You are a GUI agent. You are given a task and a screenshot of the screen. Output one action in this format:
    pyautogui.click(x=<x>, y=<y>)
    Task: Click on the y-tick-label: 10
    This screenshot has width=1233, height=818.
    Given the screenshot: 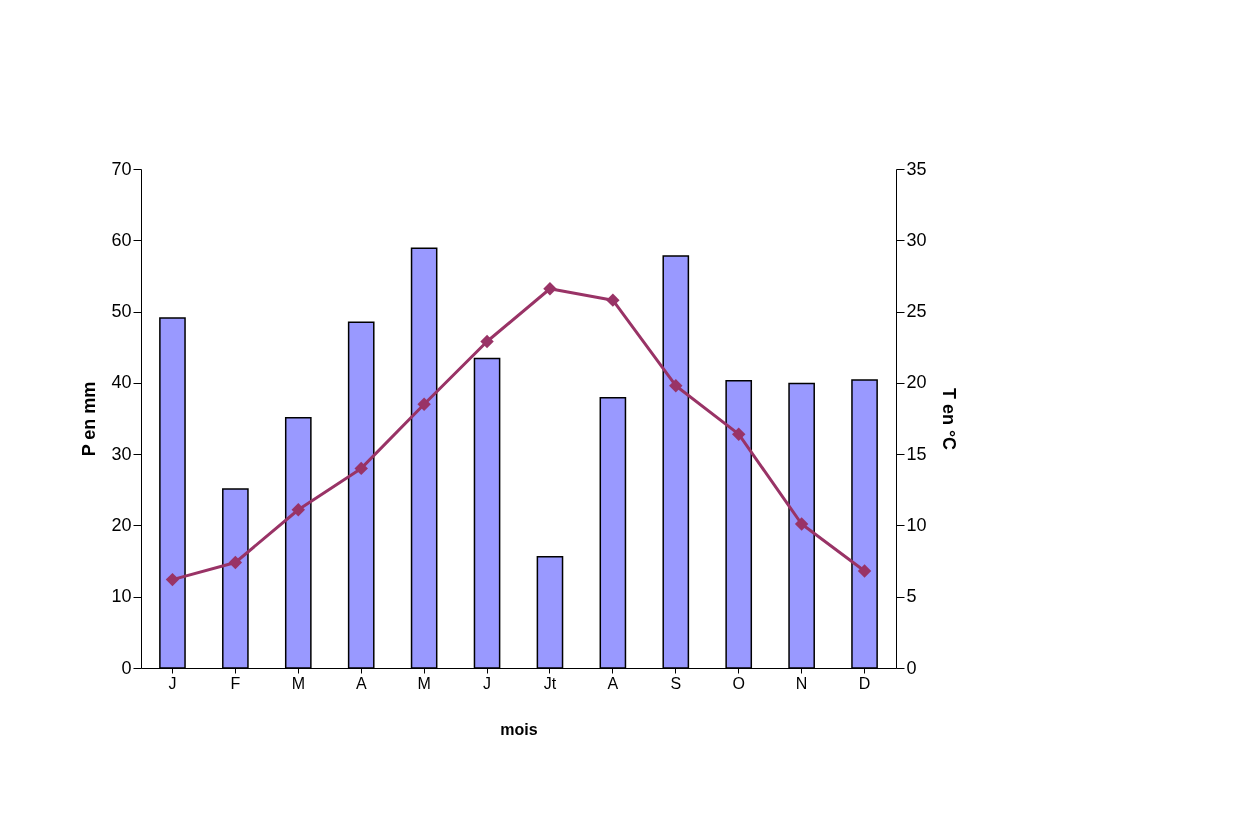 What is the action you would take?
    pyautogui.click(x=121, y=596)
    